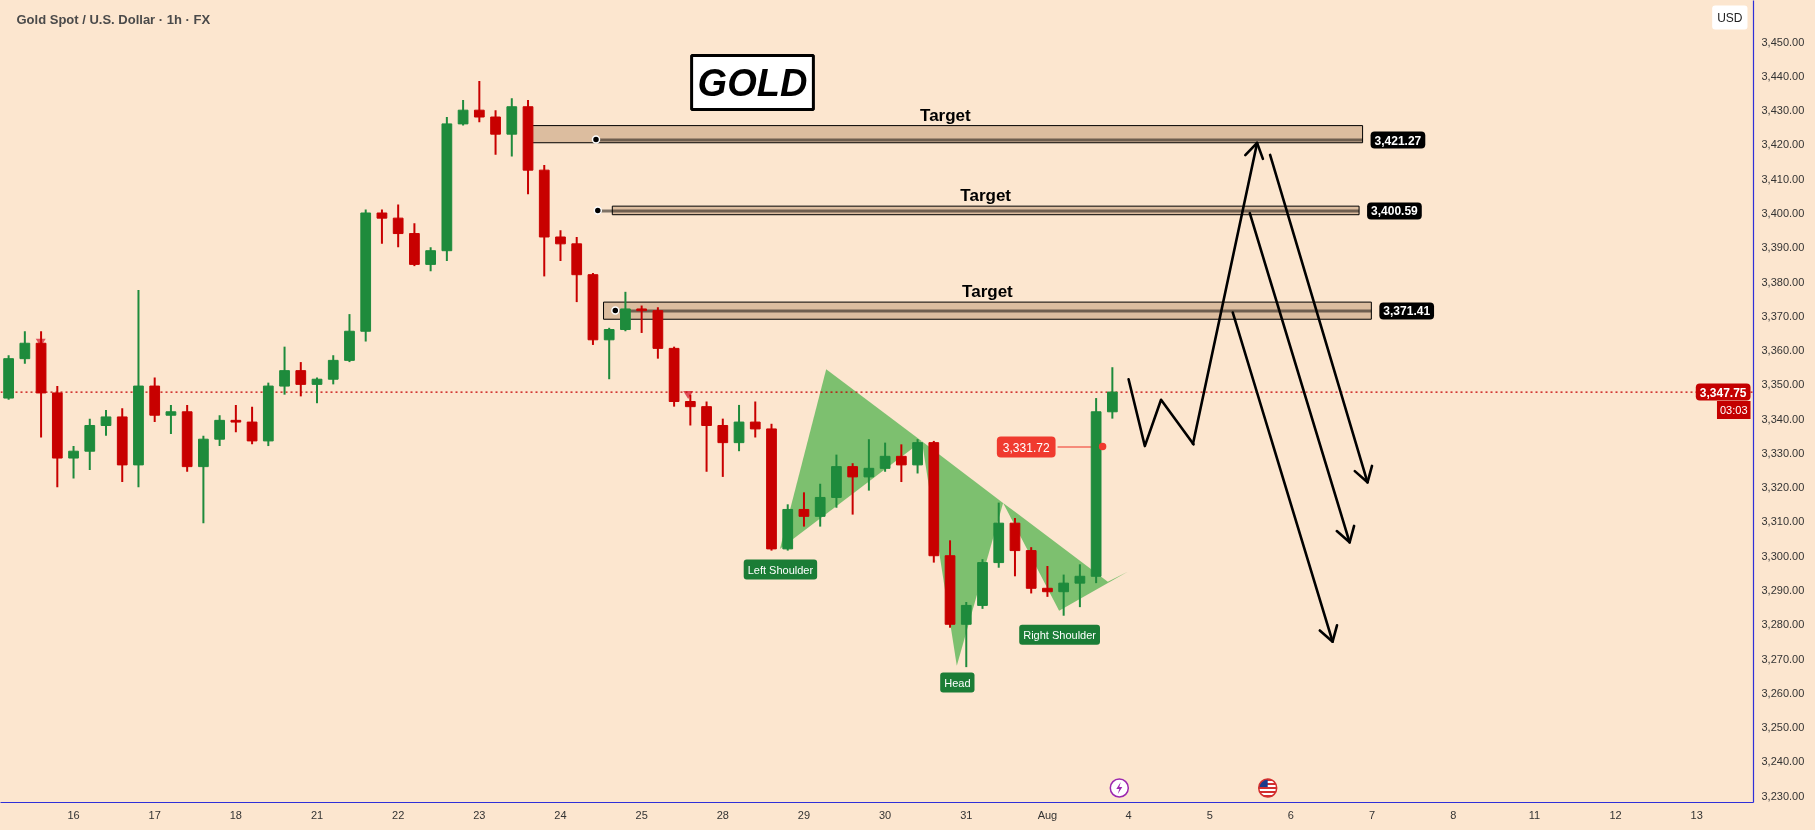 This screenshot has height=830, width=1815. I want to click on ref-line-label: 3,331.72, so click(1026, 447).